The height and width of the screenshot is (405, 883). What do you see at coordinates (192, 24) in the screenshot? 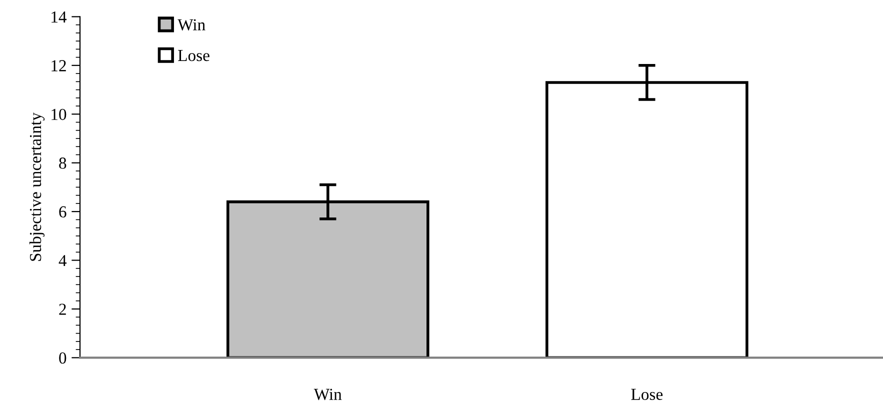
I see `legend-label: Win` at bounding box center [192, 24].